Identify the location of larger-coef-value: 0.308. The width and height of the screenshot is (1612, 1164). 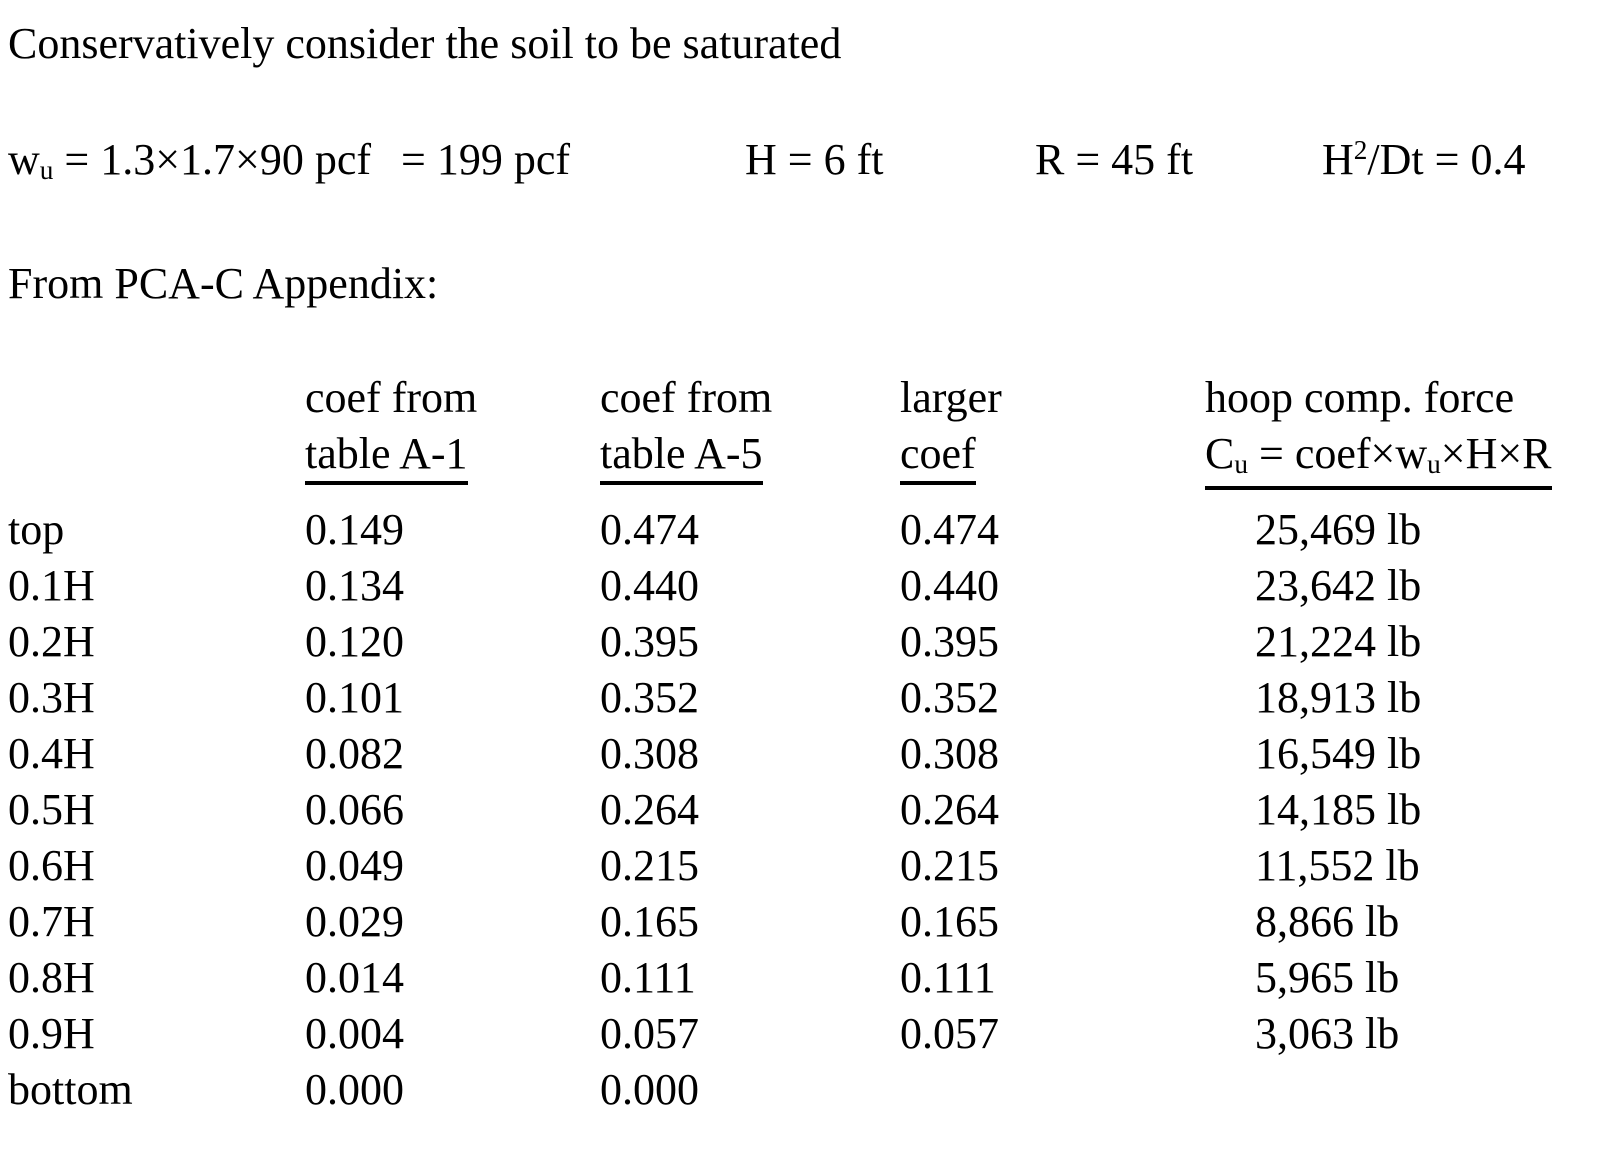
(949, 753).